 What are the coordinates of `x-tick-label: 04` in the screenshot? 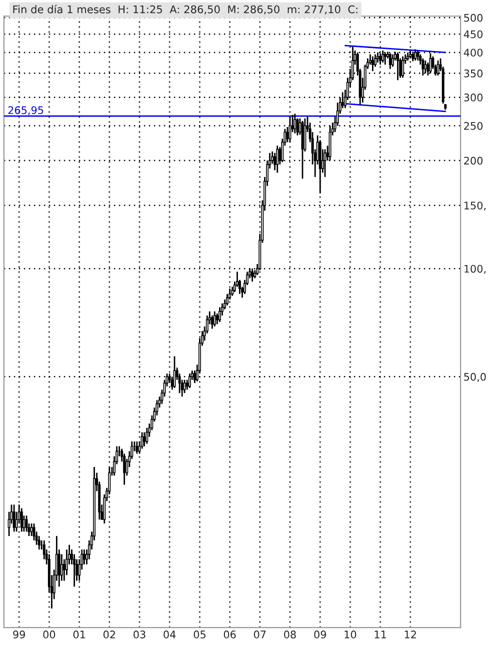 It's located at (170, 634).